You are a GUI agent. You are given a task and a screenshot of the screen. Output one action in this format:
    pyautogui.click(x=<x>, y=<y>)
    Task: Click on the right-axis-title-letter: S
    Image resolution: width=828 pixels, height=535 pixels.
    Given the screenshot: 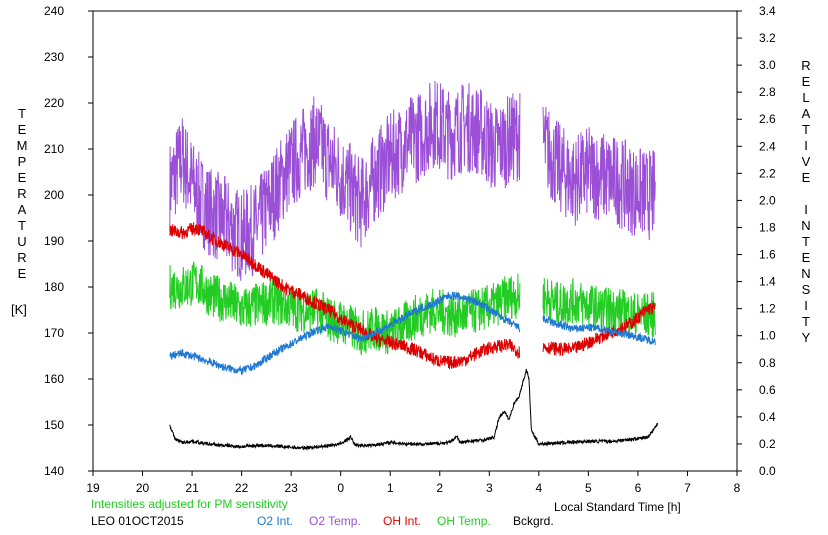 What is the action you would take?
    pyautogui.click(x=806, y=289)
    